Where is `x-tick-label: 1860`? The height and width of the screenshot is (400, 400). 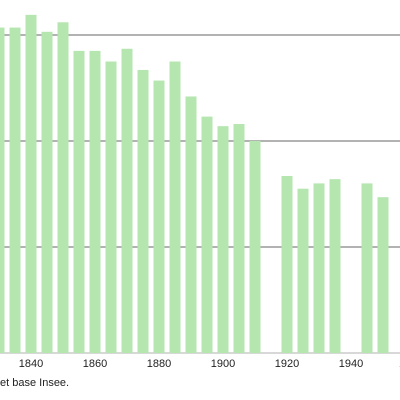
x-tick-label: 1860 is located at coordinates (95, 364).